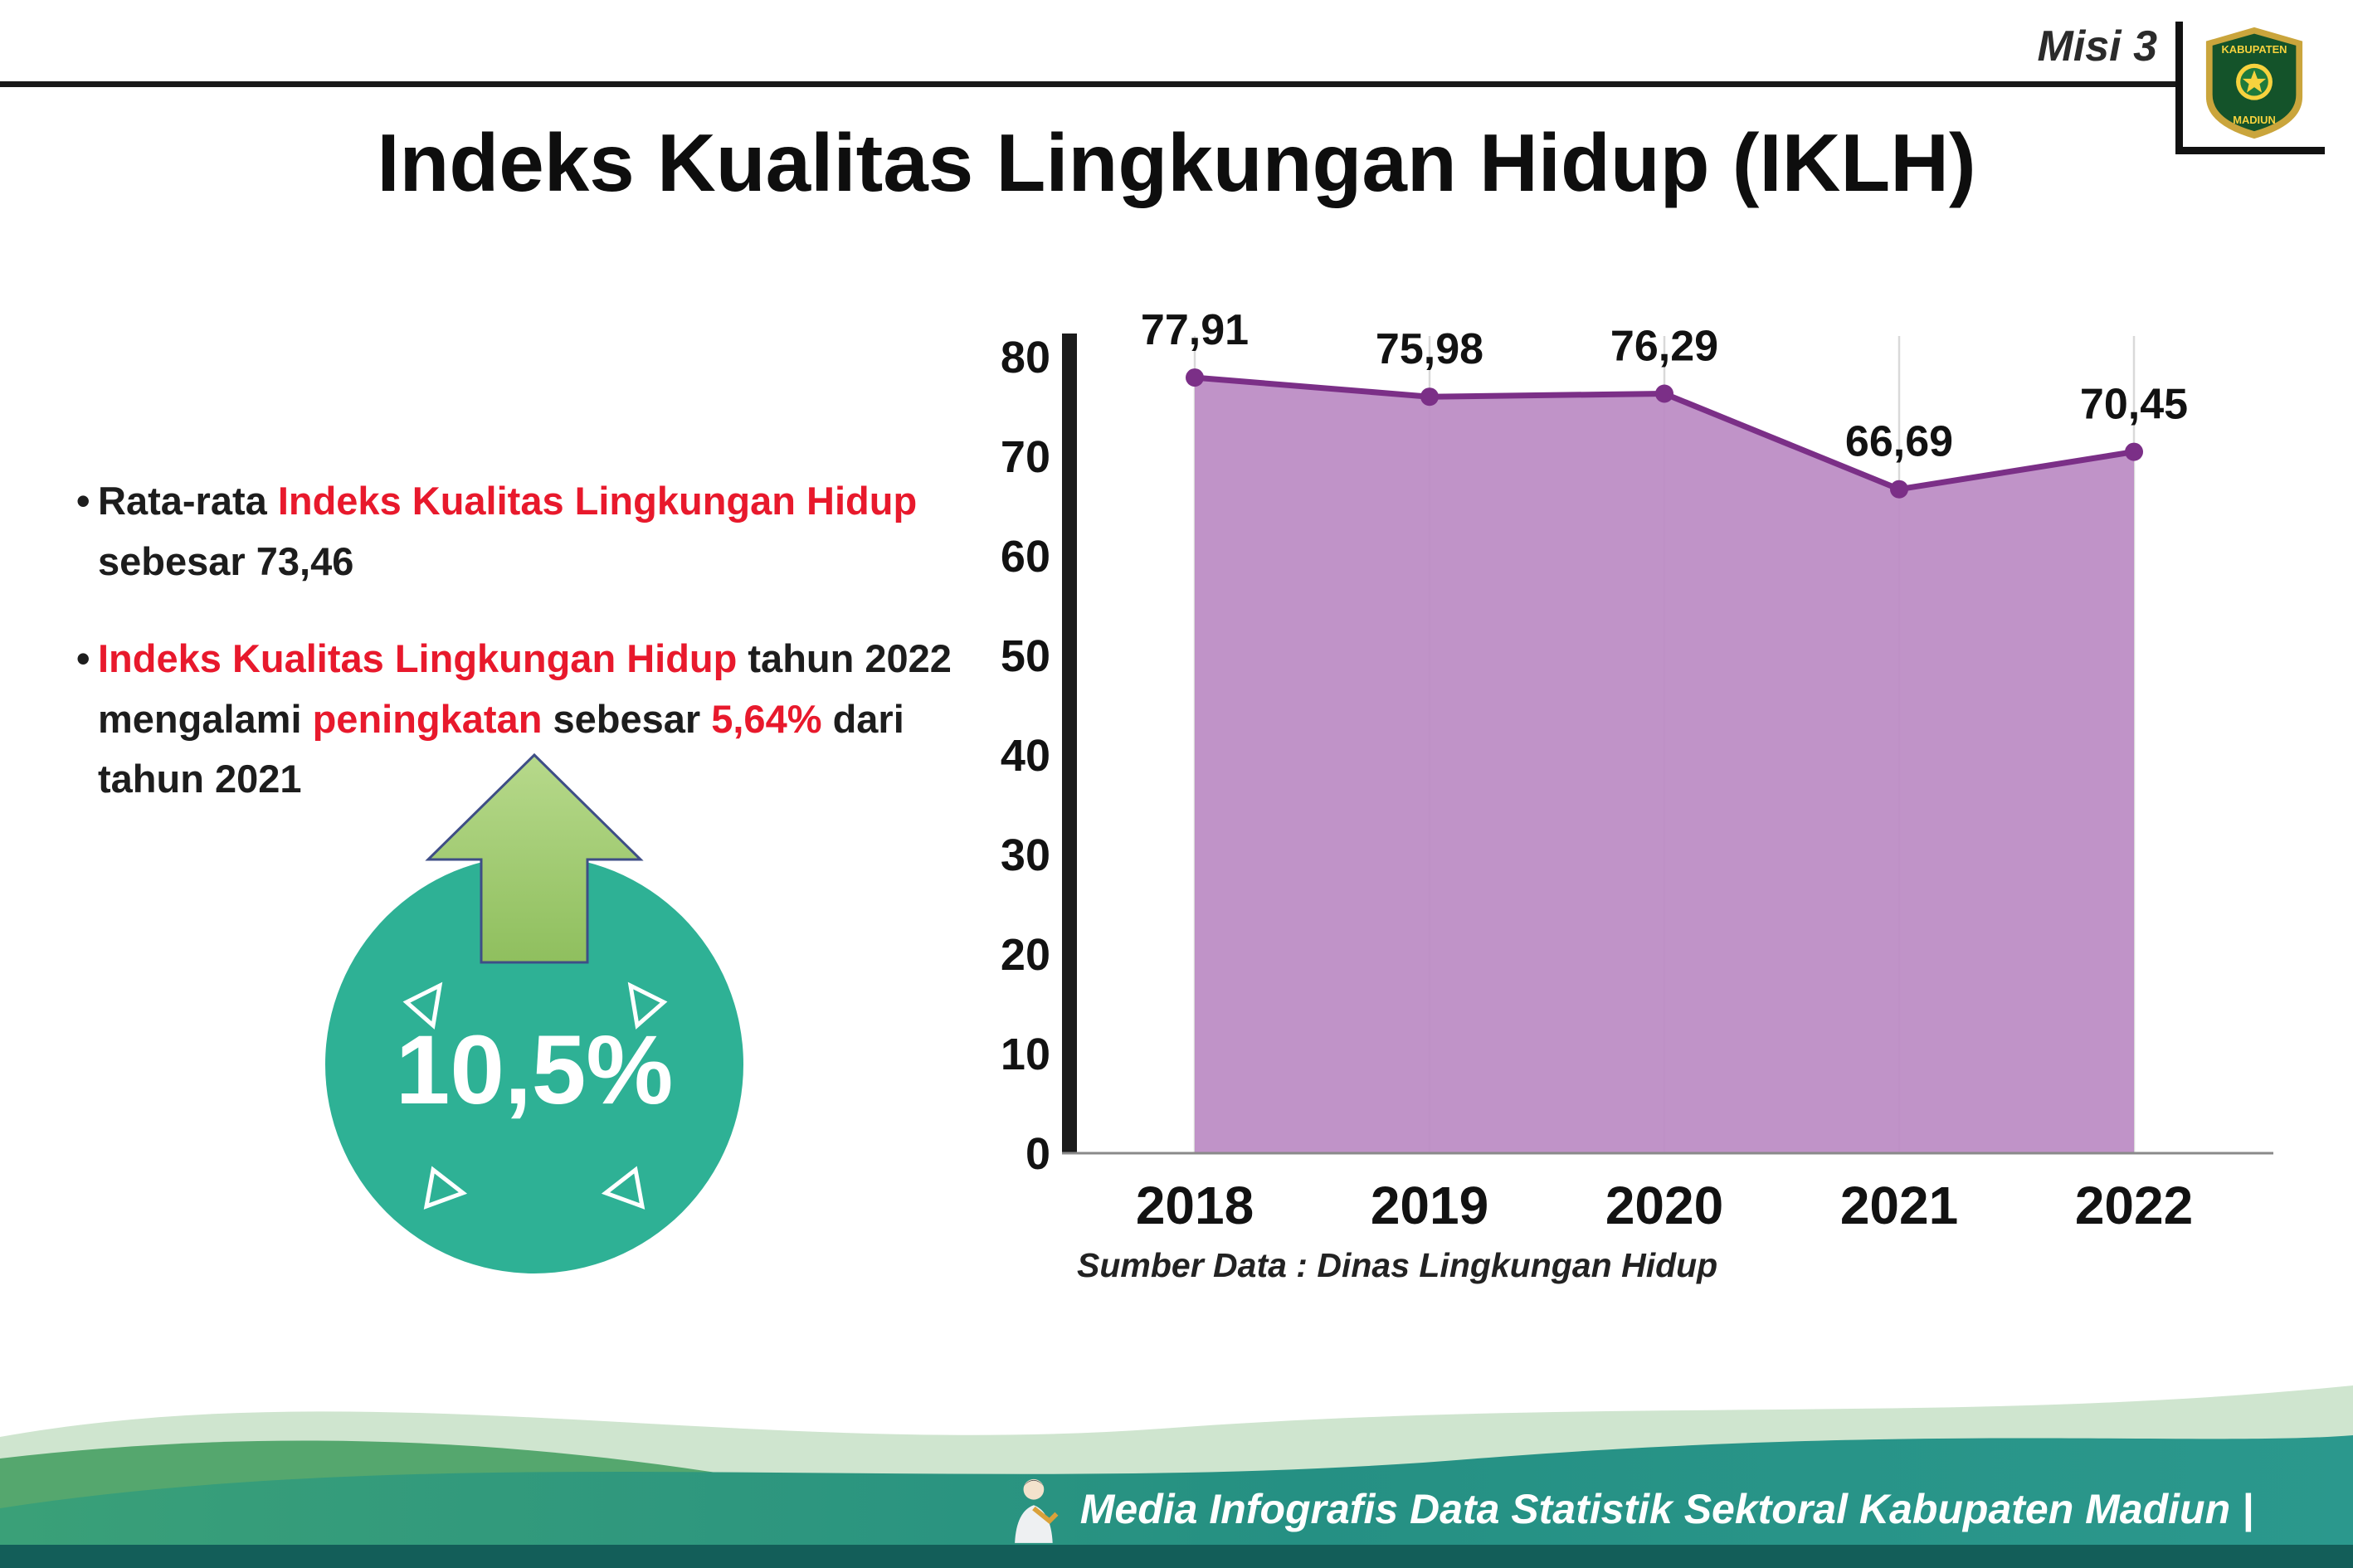  Describe the element at coordinates (1025, 457) in the screenshot. I see `y-tick-label: 70` at that location.